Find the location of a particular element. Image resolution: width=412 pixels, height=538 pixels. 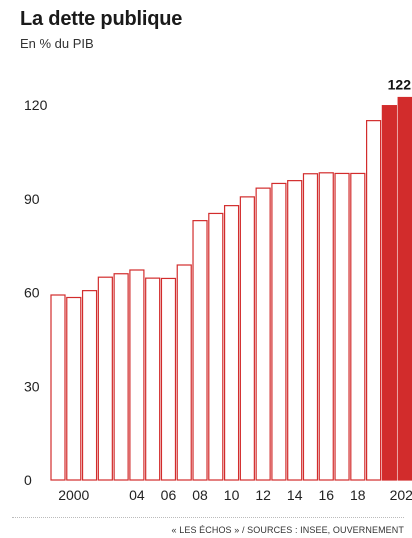

bar-1999 is located at coordinates (58, 387).